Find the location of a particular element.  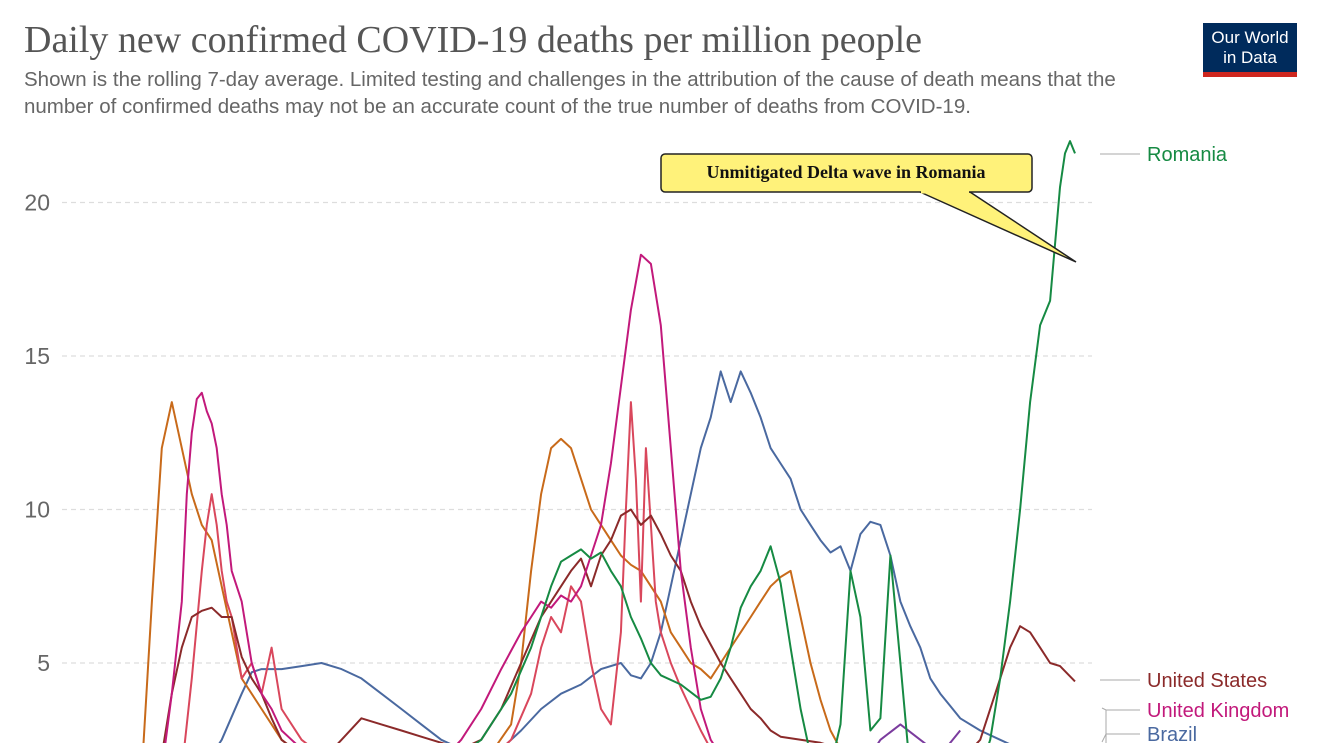

y-axis: 5 10 15 20 is located at coordinates (37, 433).